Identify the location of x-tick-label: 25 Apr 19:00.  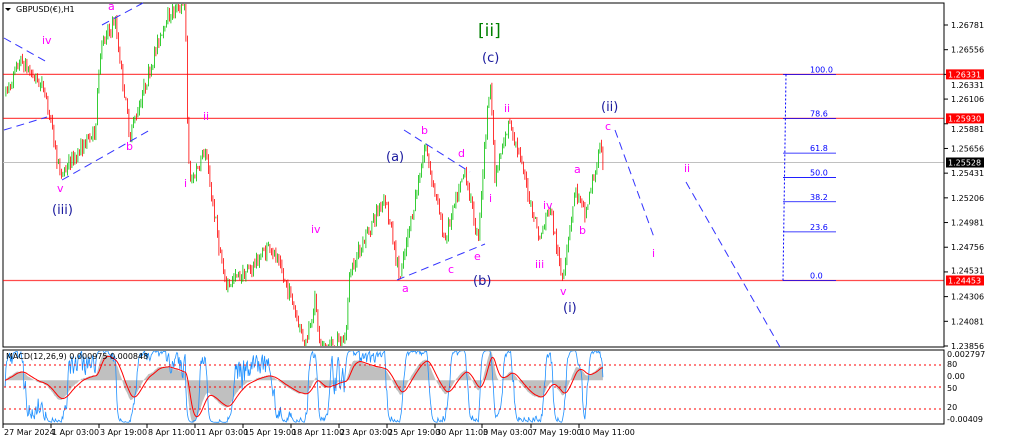
(414, 432).